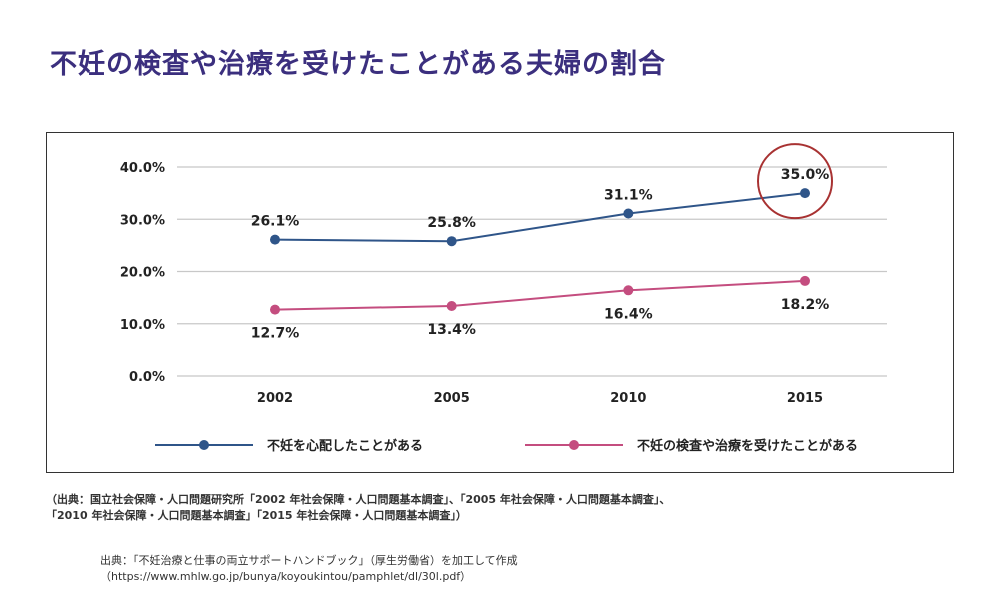 Image resolution: width=1000 pixels, height=600 pixels. I want to click on y-tick-label: 30.0%, so click(142, 220).